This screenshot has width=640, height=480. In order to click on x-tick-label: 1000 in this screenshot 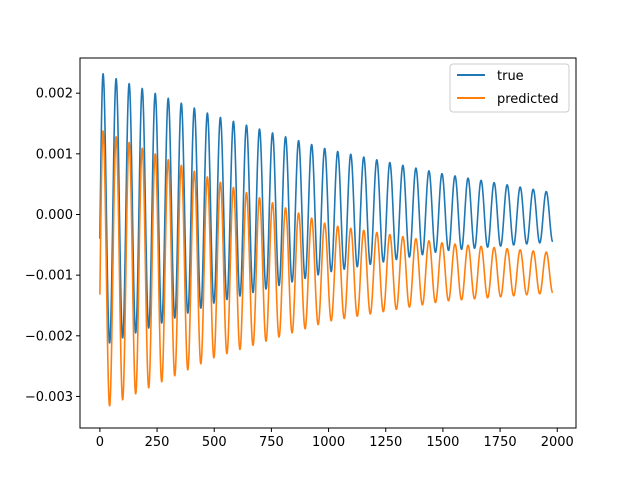, I will do `click(328, 442)`.